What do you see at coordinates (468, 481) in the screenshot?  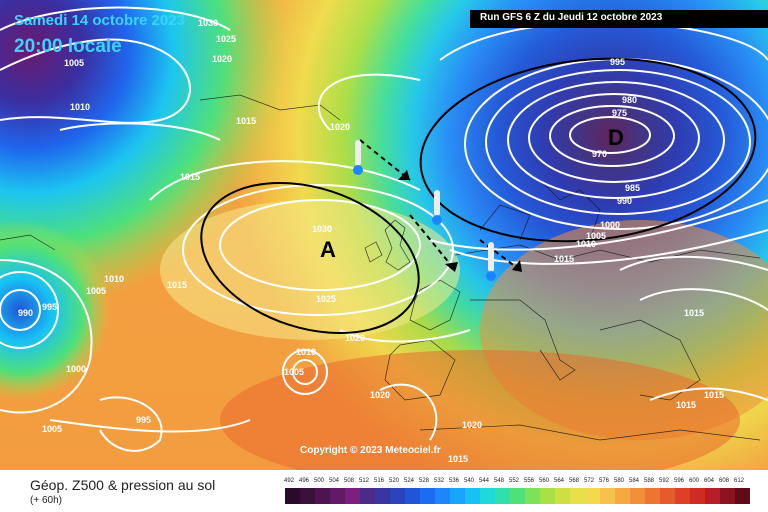 I see `scale-tick-label: 540` at bounding box center [468, 481].